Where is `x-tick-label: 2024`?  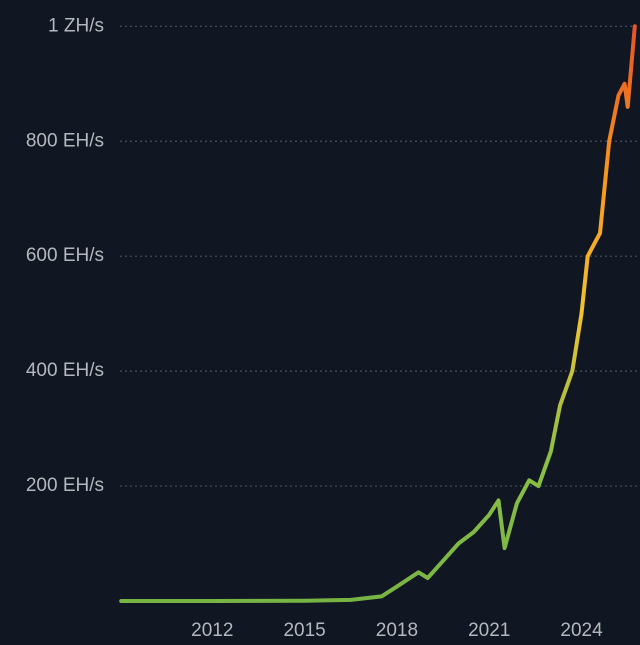 x-tick-label: 2024 is located at coordinates (581, 630).